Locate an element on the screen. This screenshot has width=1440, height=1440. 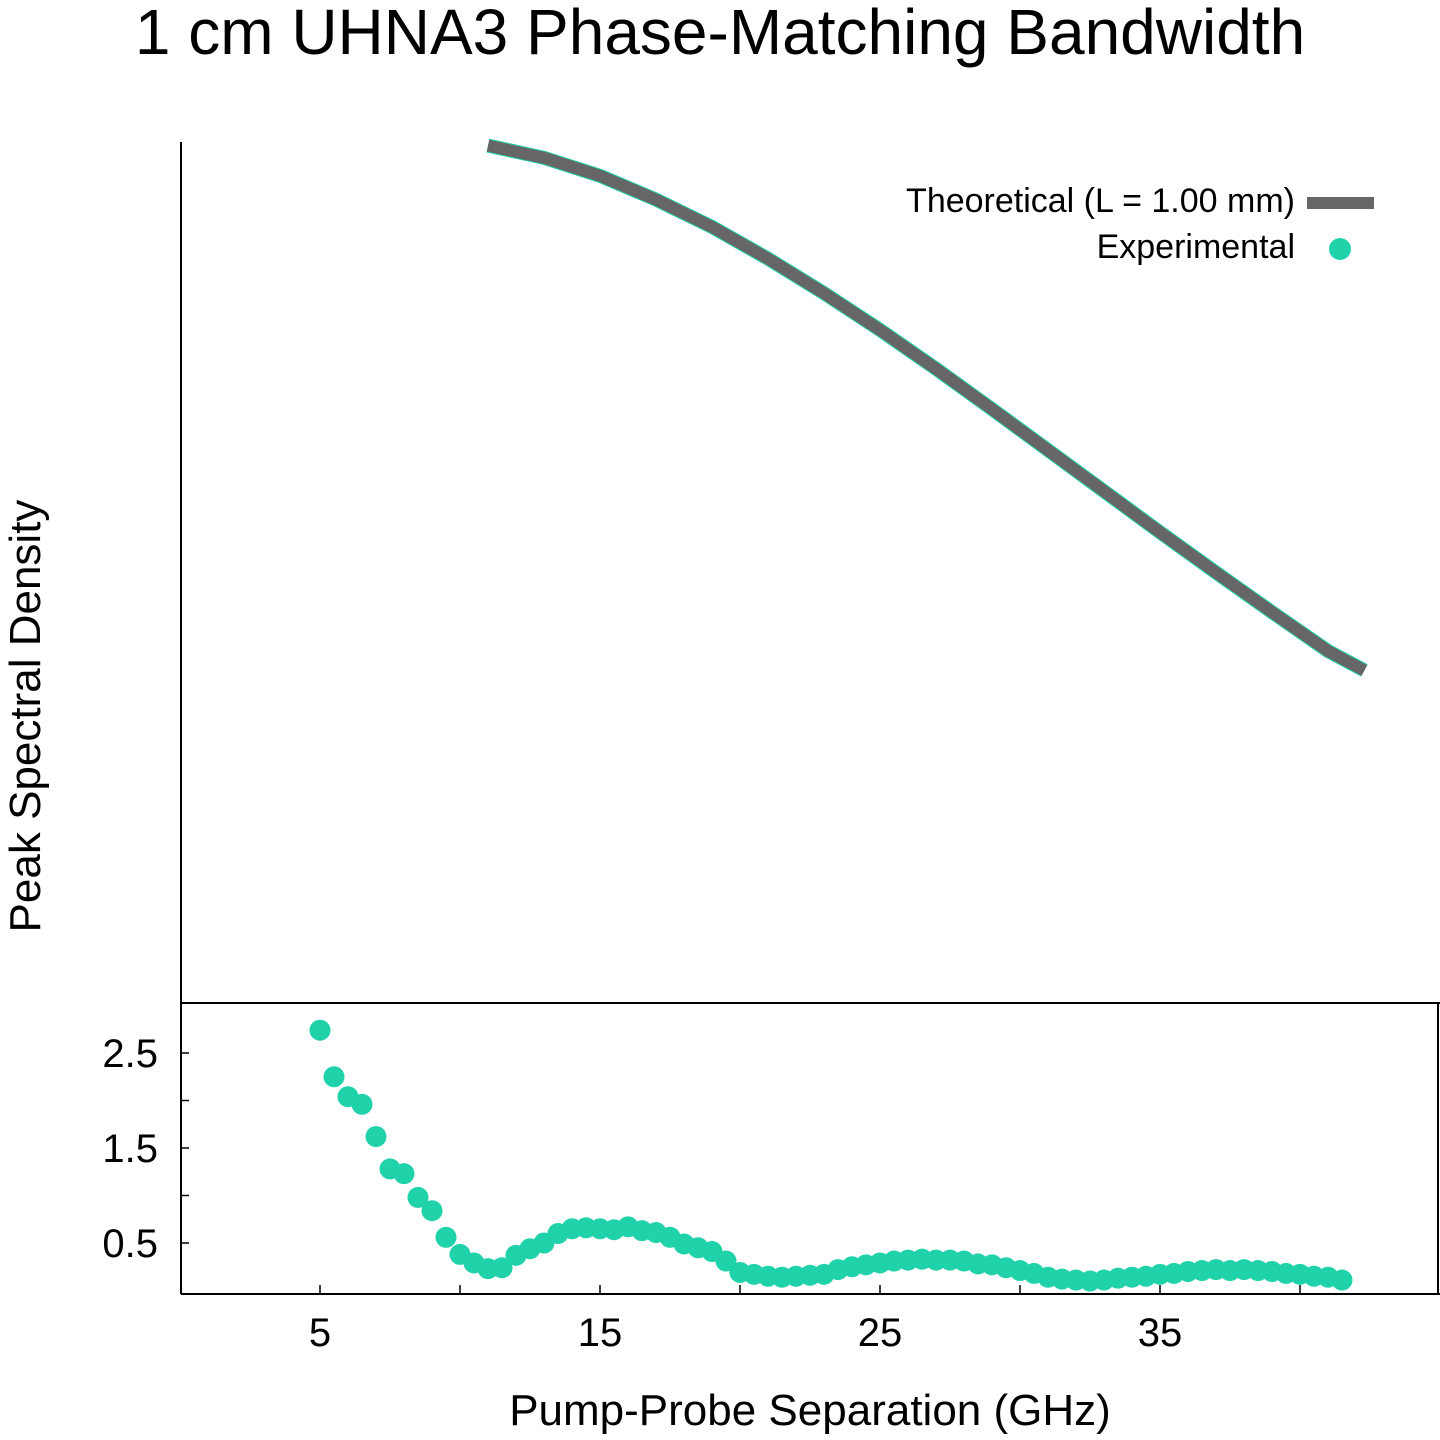
y-ticks: 2.5 1.5 0.5 is located at coordinates (145, 1149).